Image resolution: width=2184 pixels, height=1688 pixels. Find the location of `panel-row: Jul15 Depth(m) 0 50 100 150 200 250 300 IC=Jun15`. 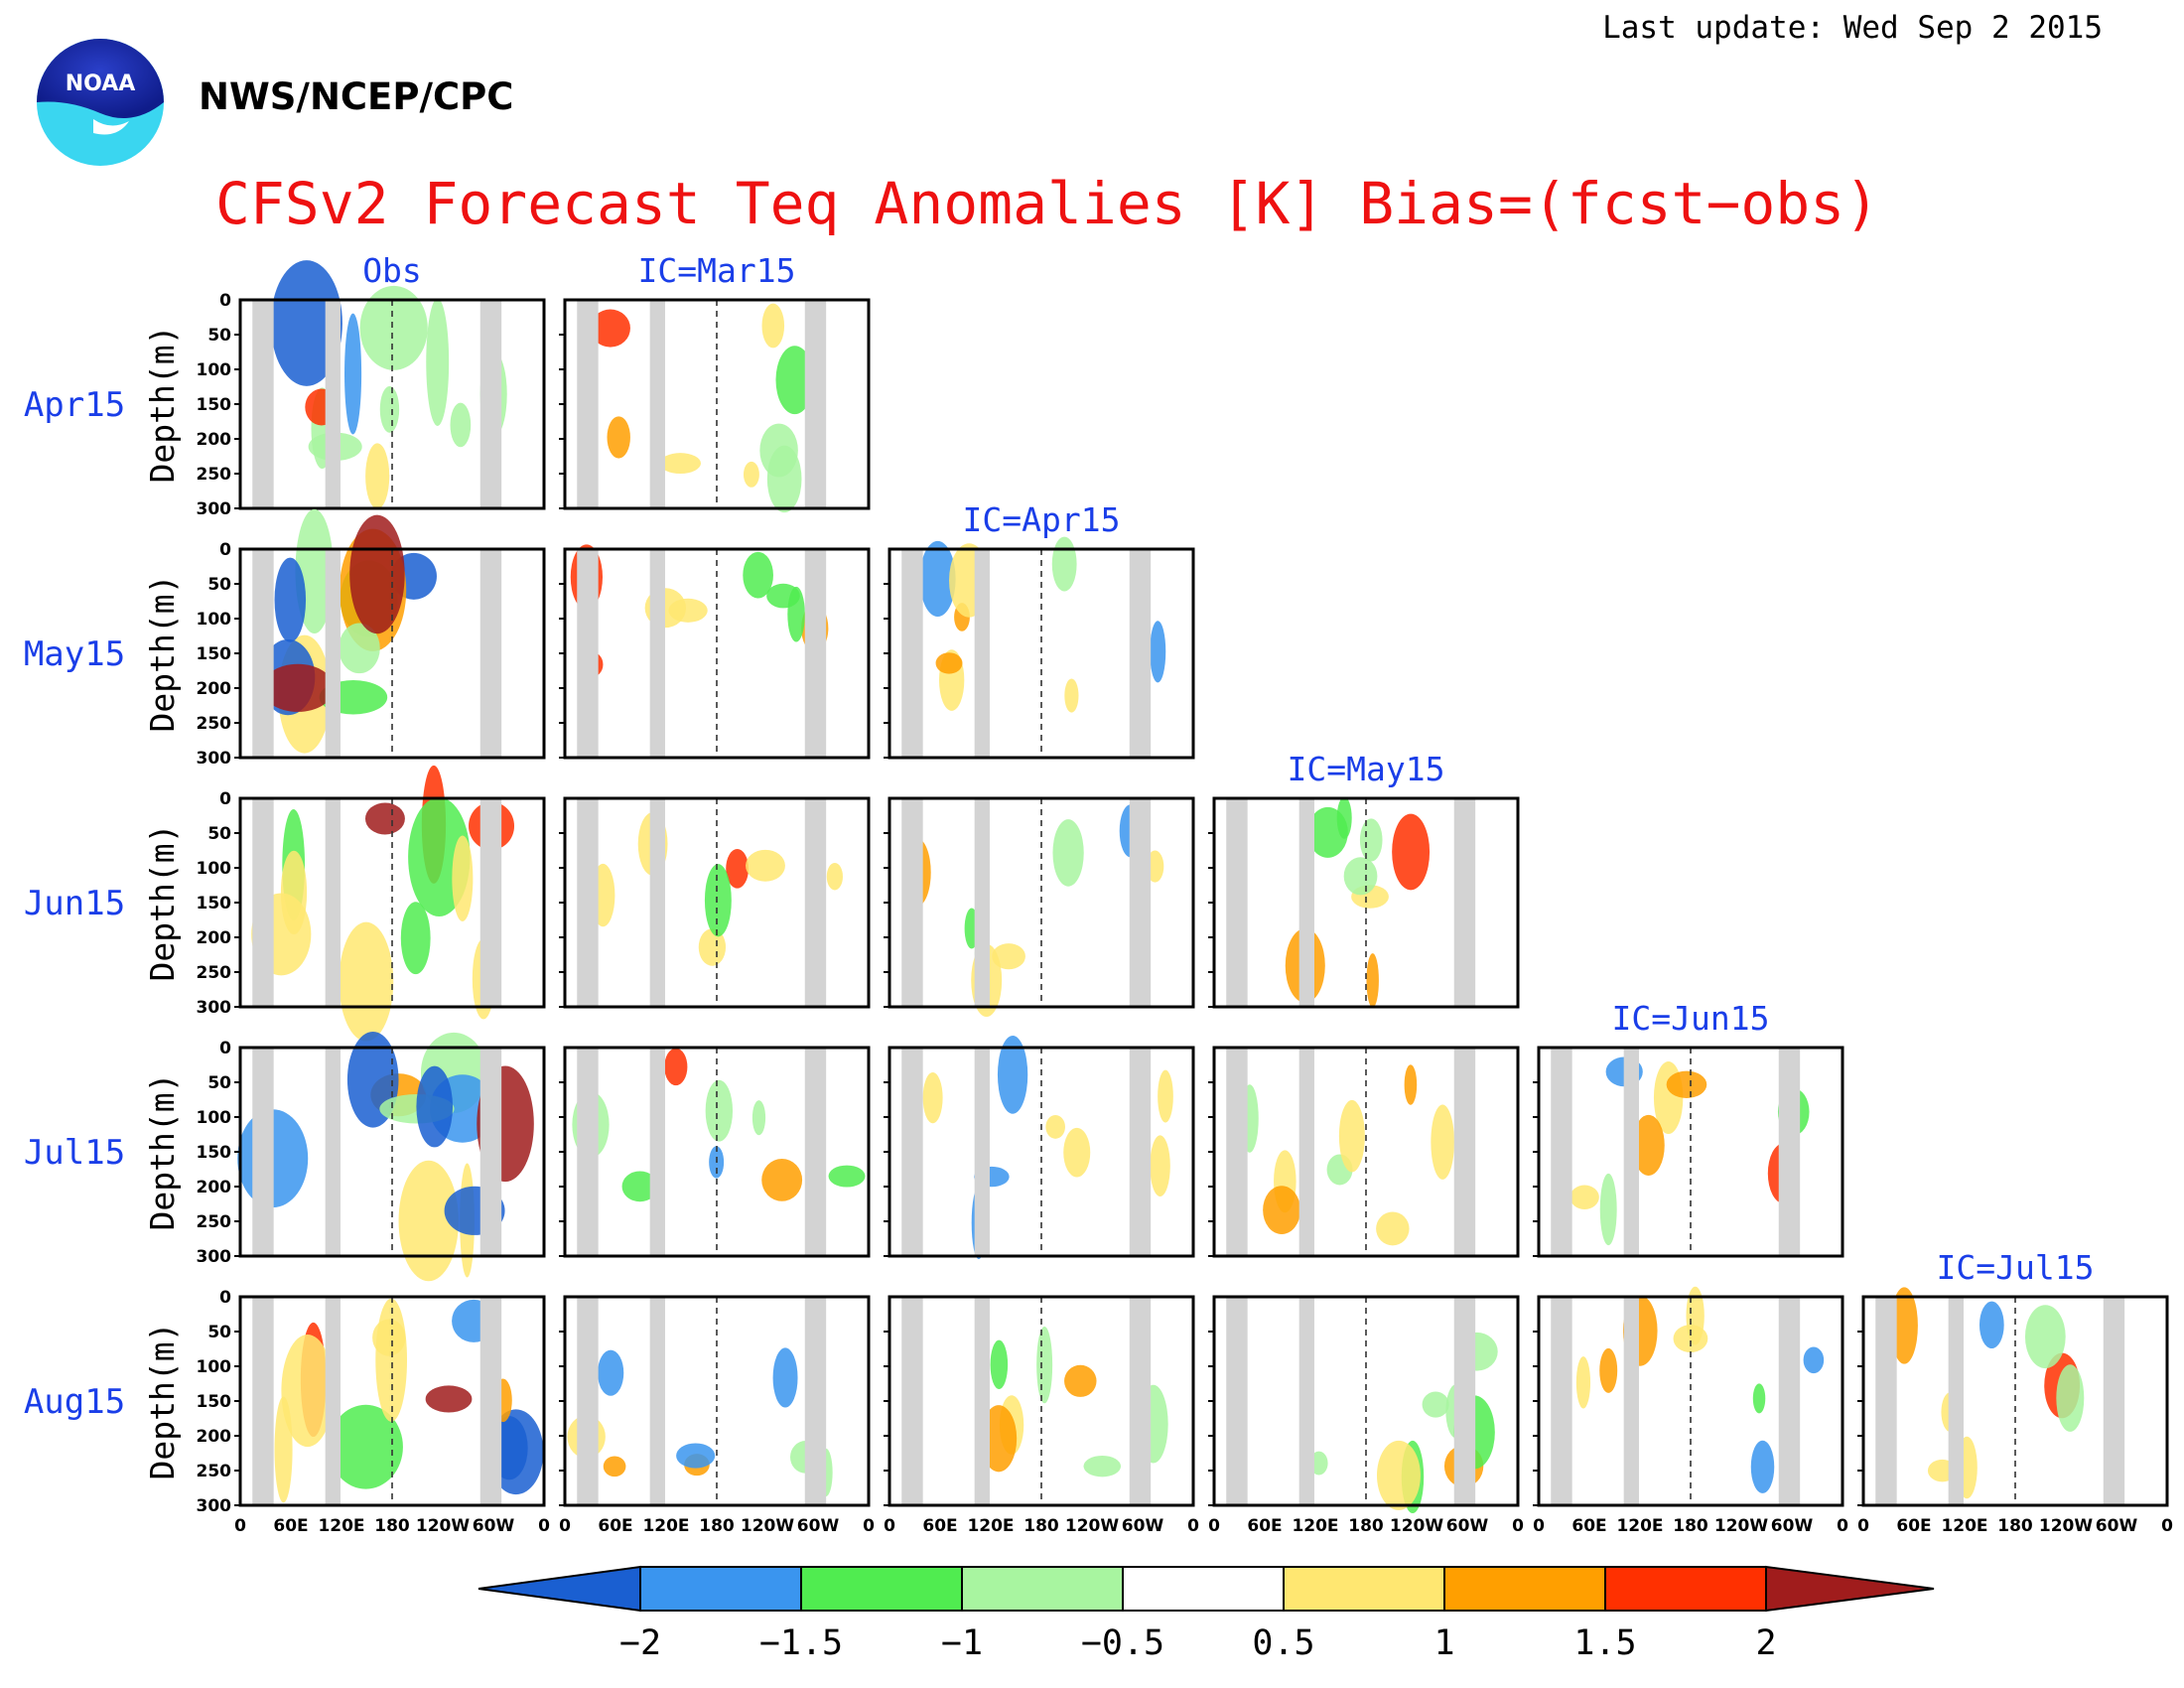

panel-row: Jul15 Depth(m) 0 50 100 150 200 250 300 IC=Jun15 is located at coordinates (934, 1140).